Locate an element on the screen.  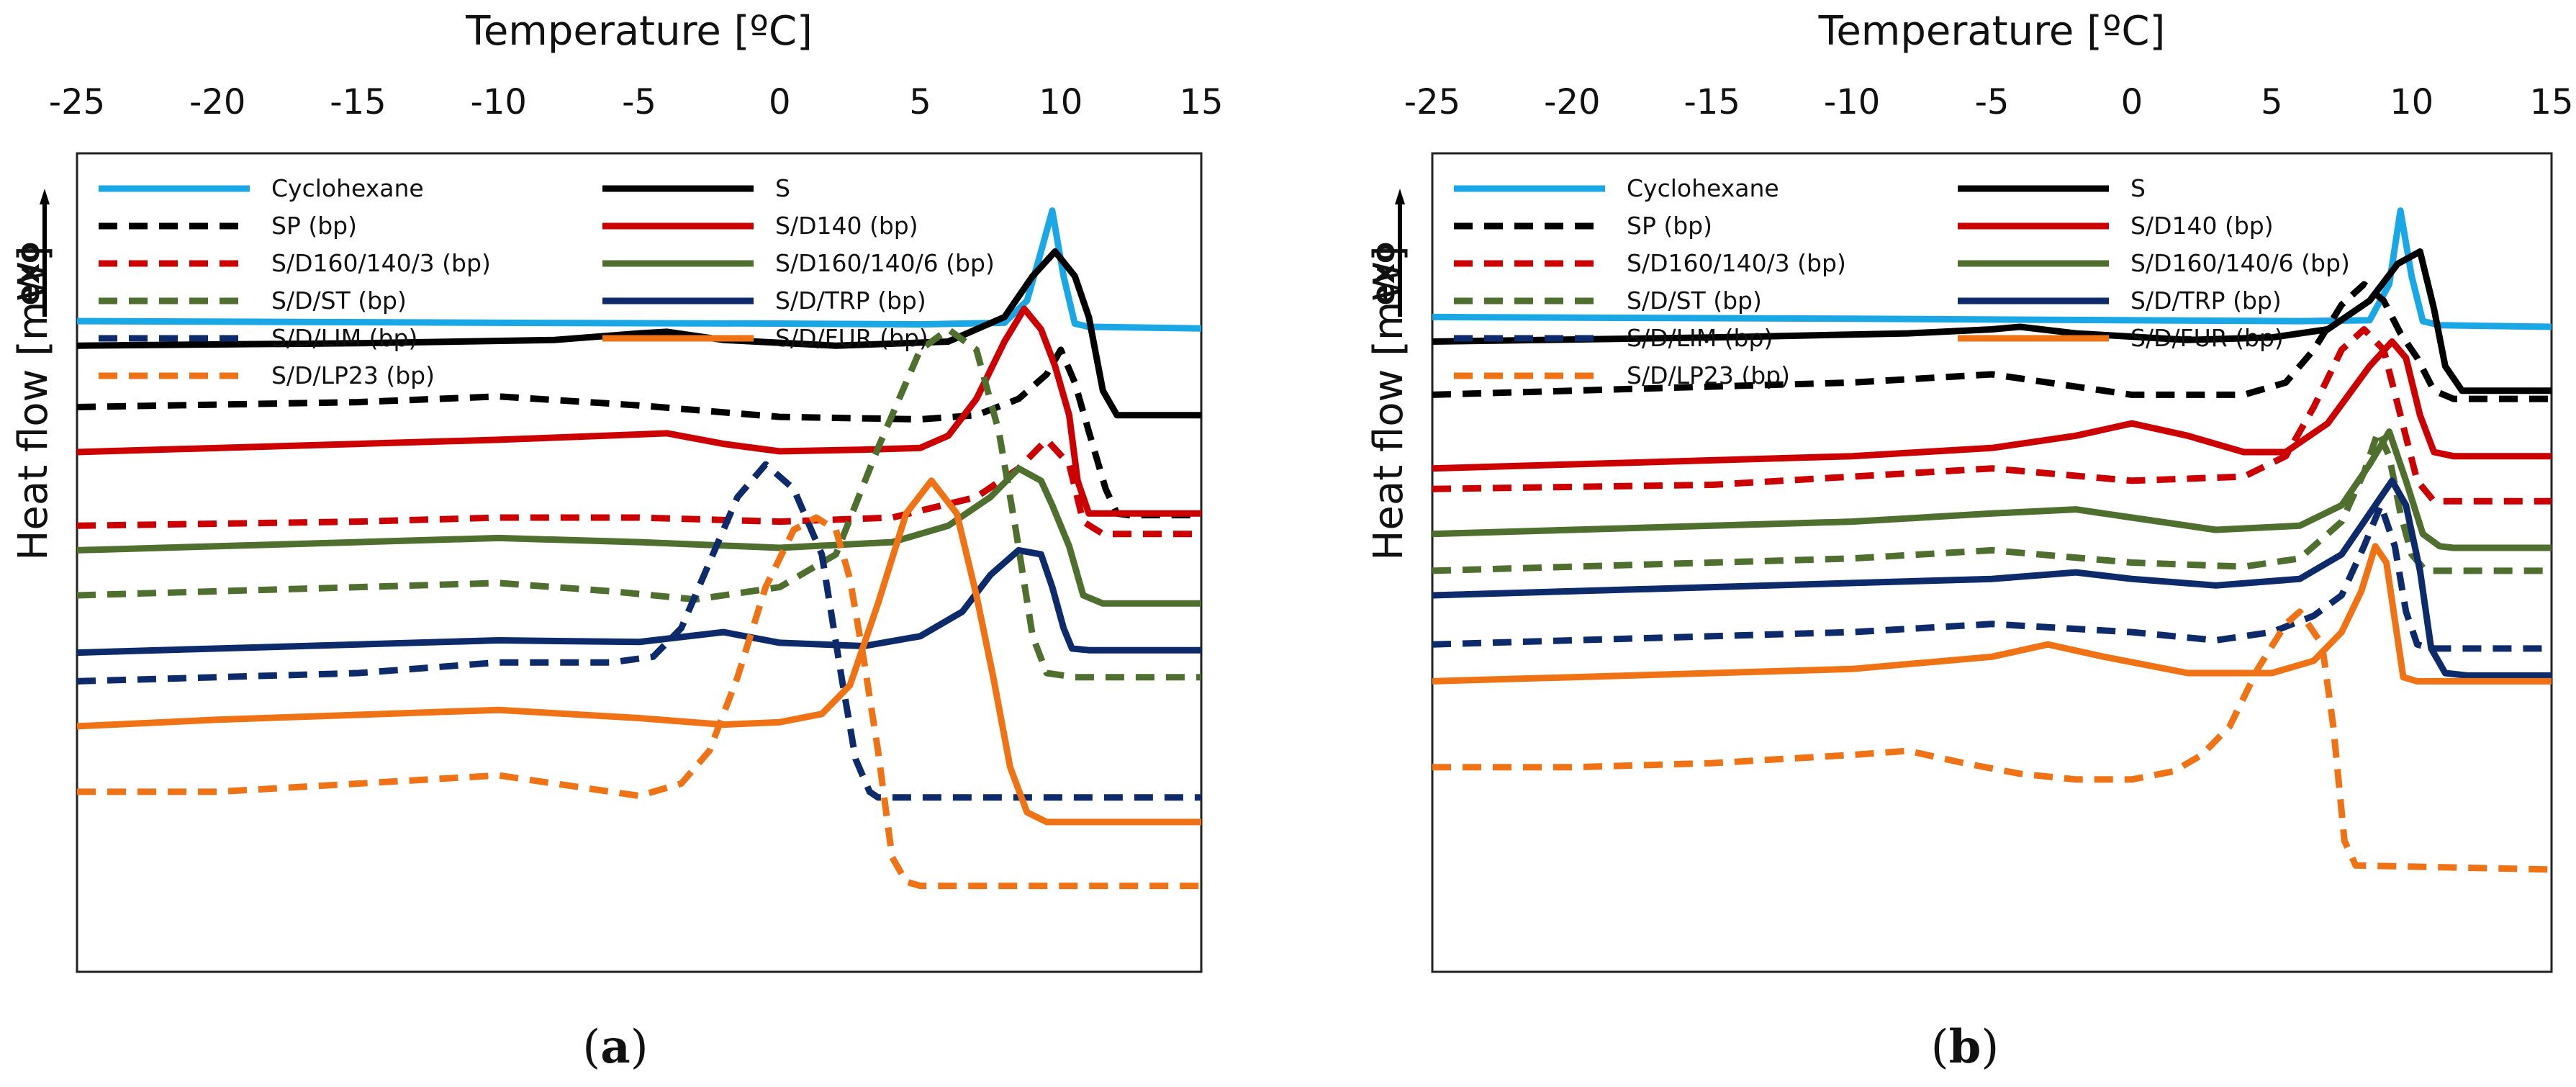
panel-label: (b) is located at coordinates (1965, 1047).